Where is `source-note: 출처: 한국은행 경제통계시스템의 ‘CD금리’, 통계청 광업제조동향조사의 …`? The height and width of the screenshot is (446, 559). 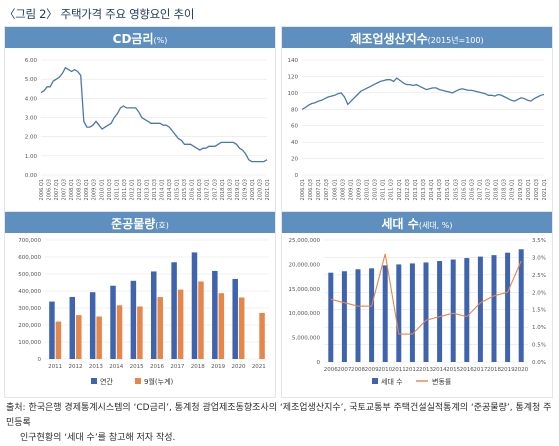 source-note: 출처: 한국은행 경제통계시스템의 ‘CD금리’, 통계청 광업제조동향조사의 … is located at coordinates (280, 423).